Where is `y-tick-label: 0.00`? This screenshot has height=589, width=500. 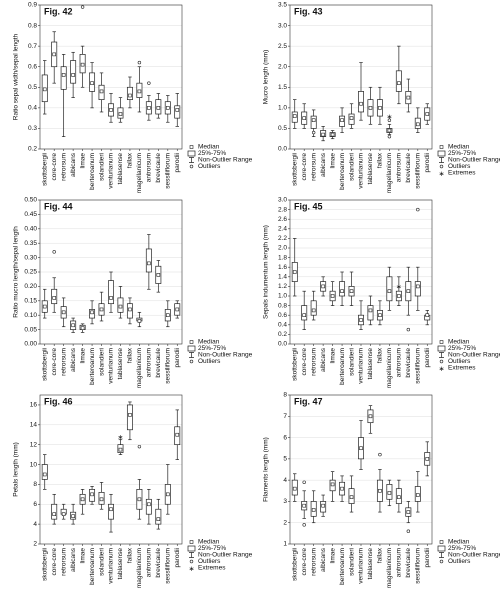
y-tick-label: 0.00 is located at coordinates (30, 344).